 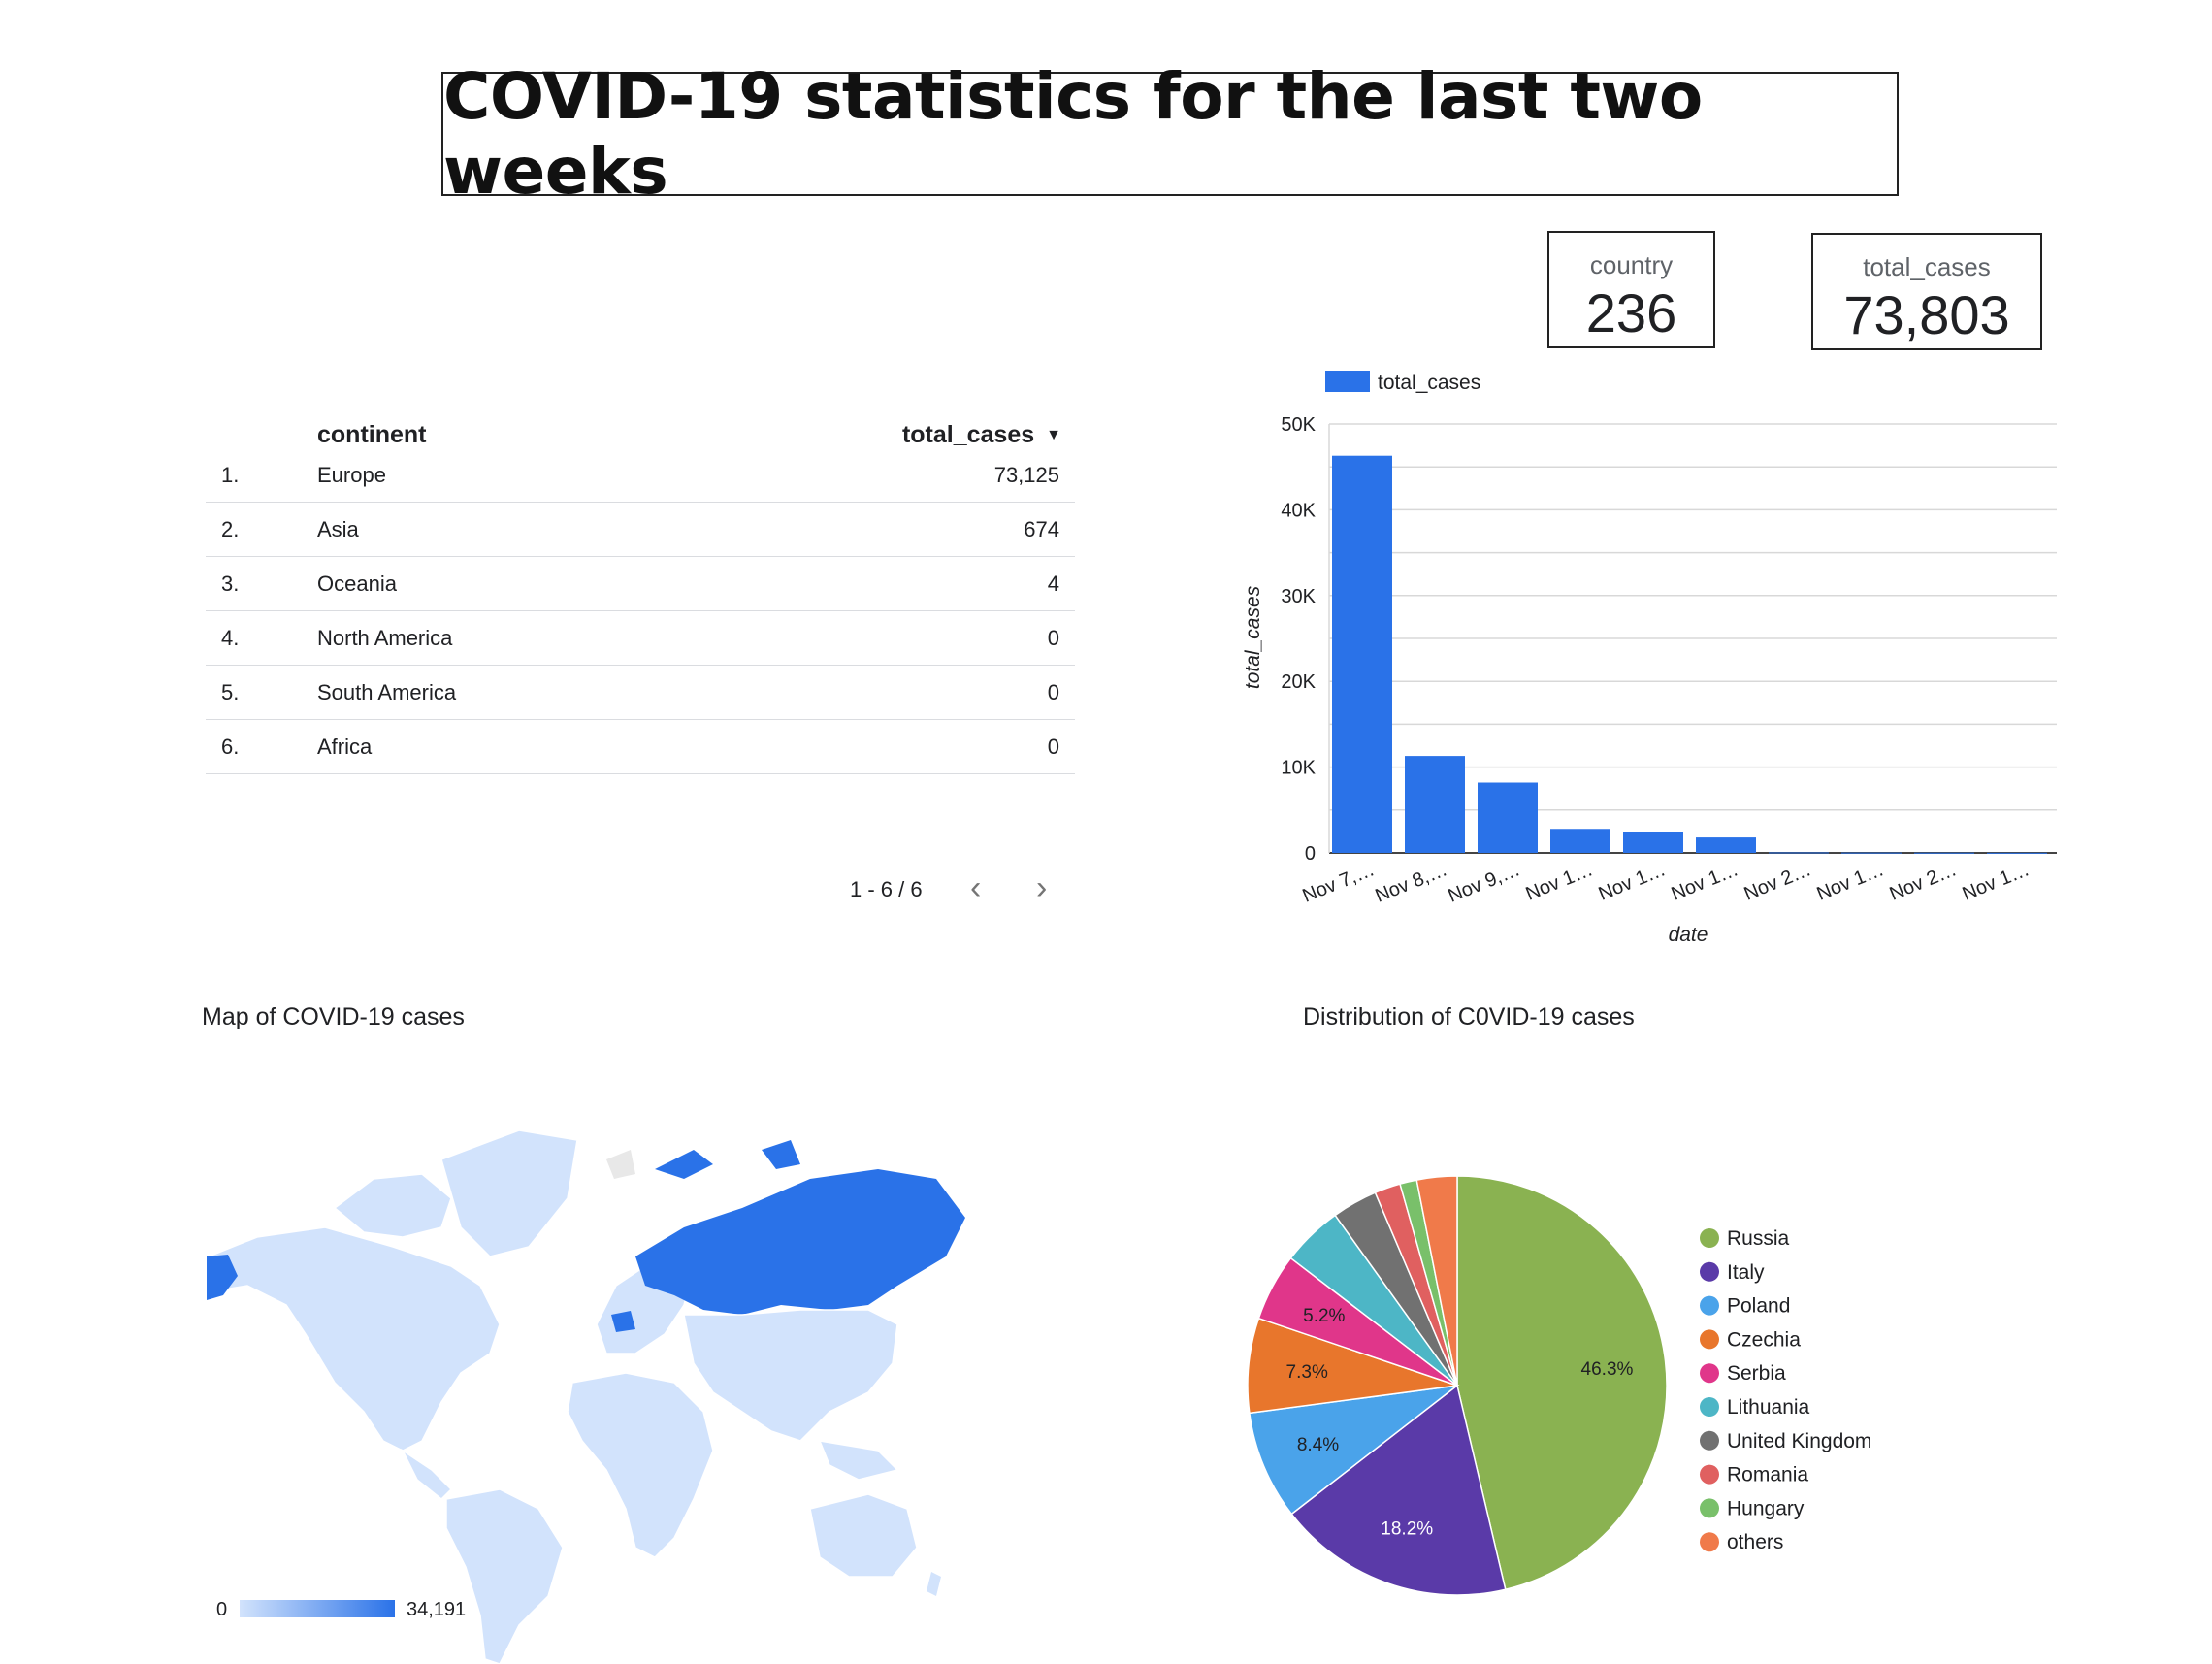 What do you see at coordinates (1759, 1306) in the screenshot?
I see `legend-label: Poland` at bounding box center [1759, 1306].